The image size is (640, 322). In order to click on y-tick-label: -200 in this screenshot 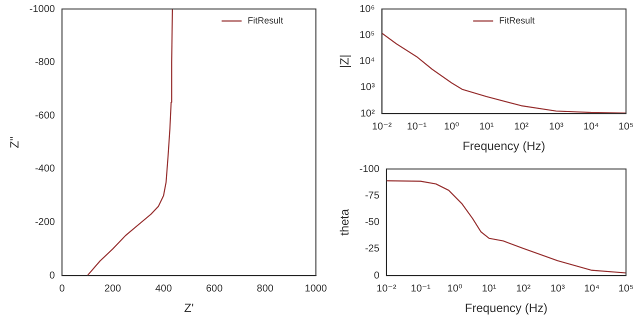, I will do `click(45, 222)`.